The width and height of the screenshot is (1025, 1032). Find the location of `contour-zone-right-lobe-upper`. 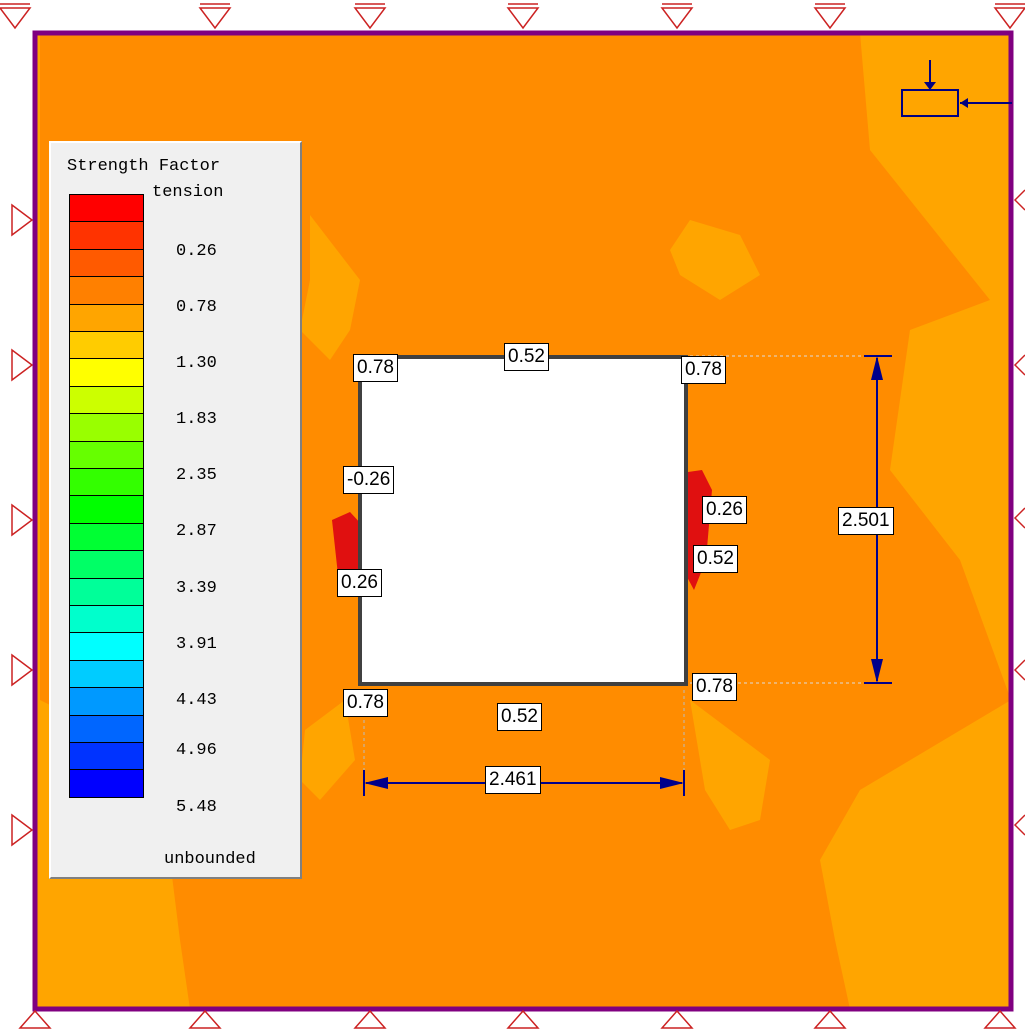

contour-zone-right-lobe-upper is located at coordinates (715, 260).